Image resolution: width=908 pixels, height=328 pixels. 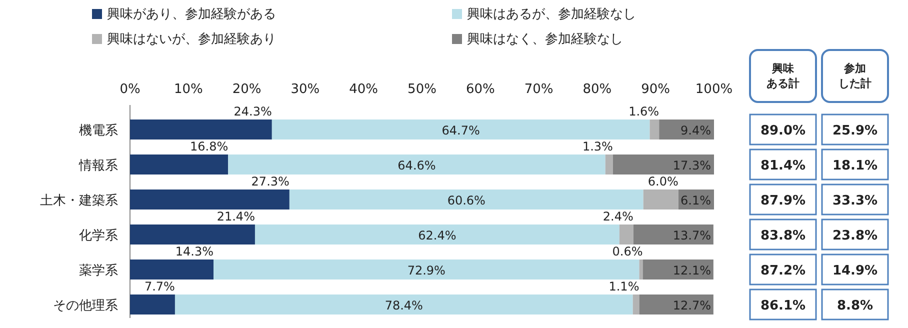 I want to click on category-label: 興味ある計, so click(x=783, y=76).